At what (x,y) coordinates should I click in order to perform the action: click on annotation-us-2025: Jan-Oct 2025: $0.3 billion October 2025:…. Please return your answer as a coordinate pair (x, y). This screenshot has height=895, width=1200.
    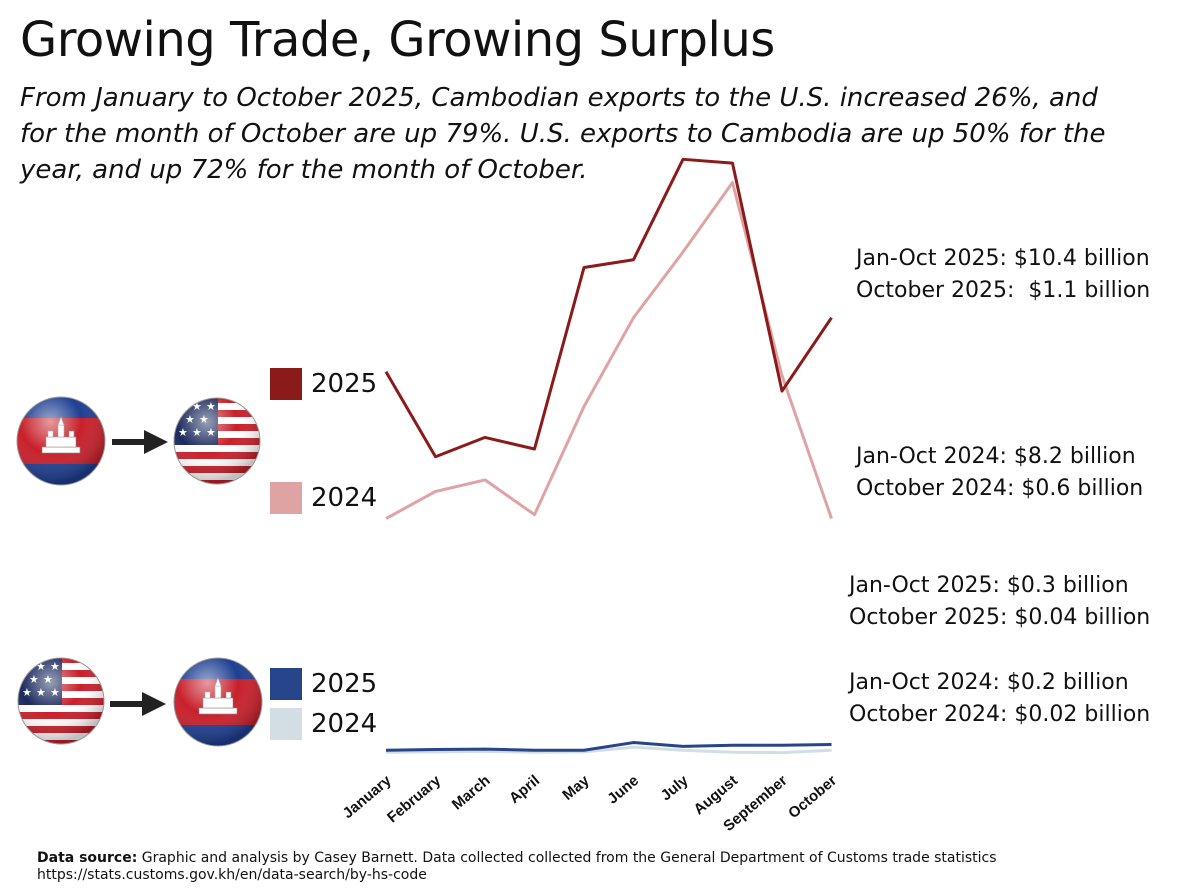
    Looking at the image, I should click on (1000, 601).